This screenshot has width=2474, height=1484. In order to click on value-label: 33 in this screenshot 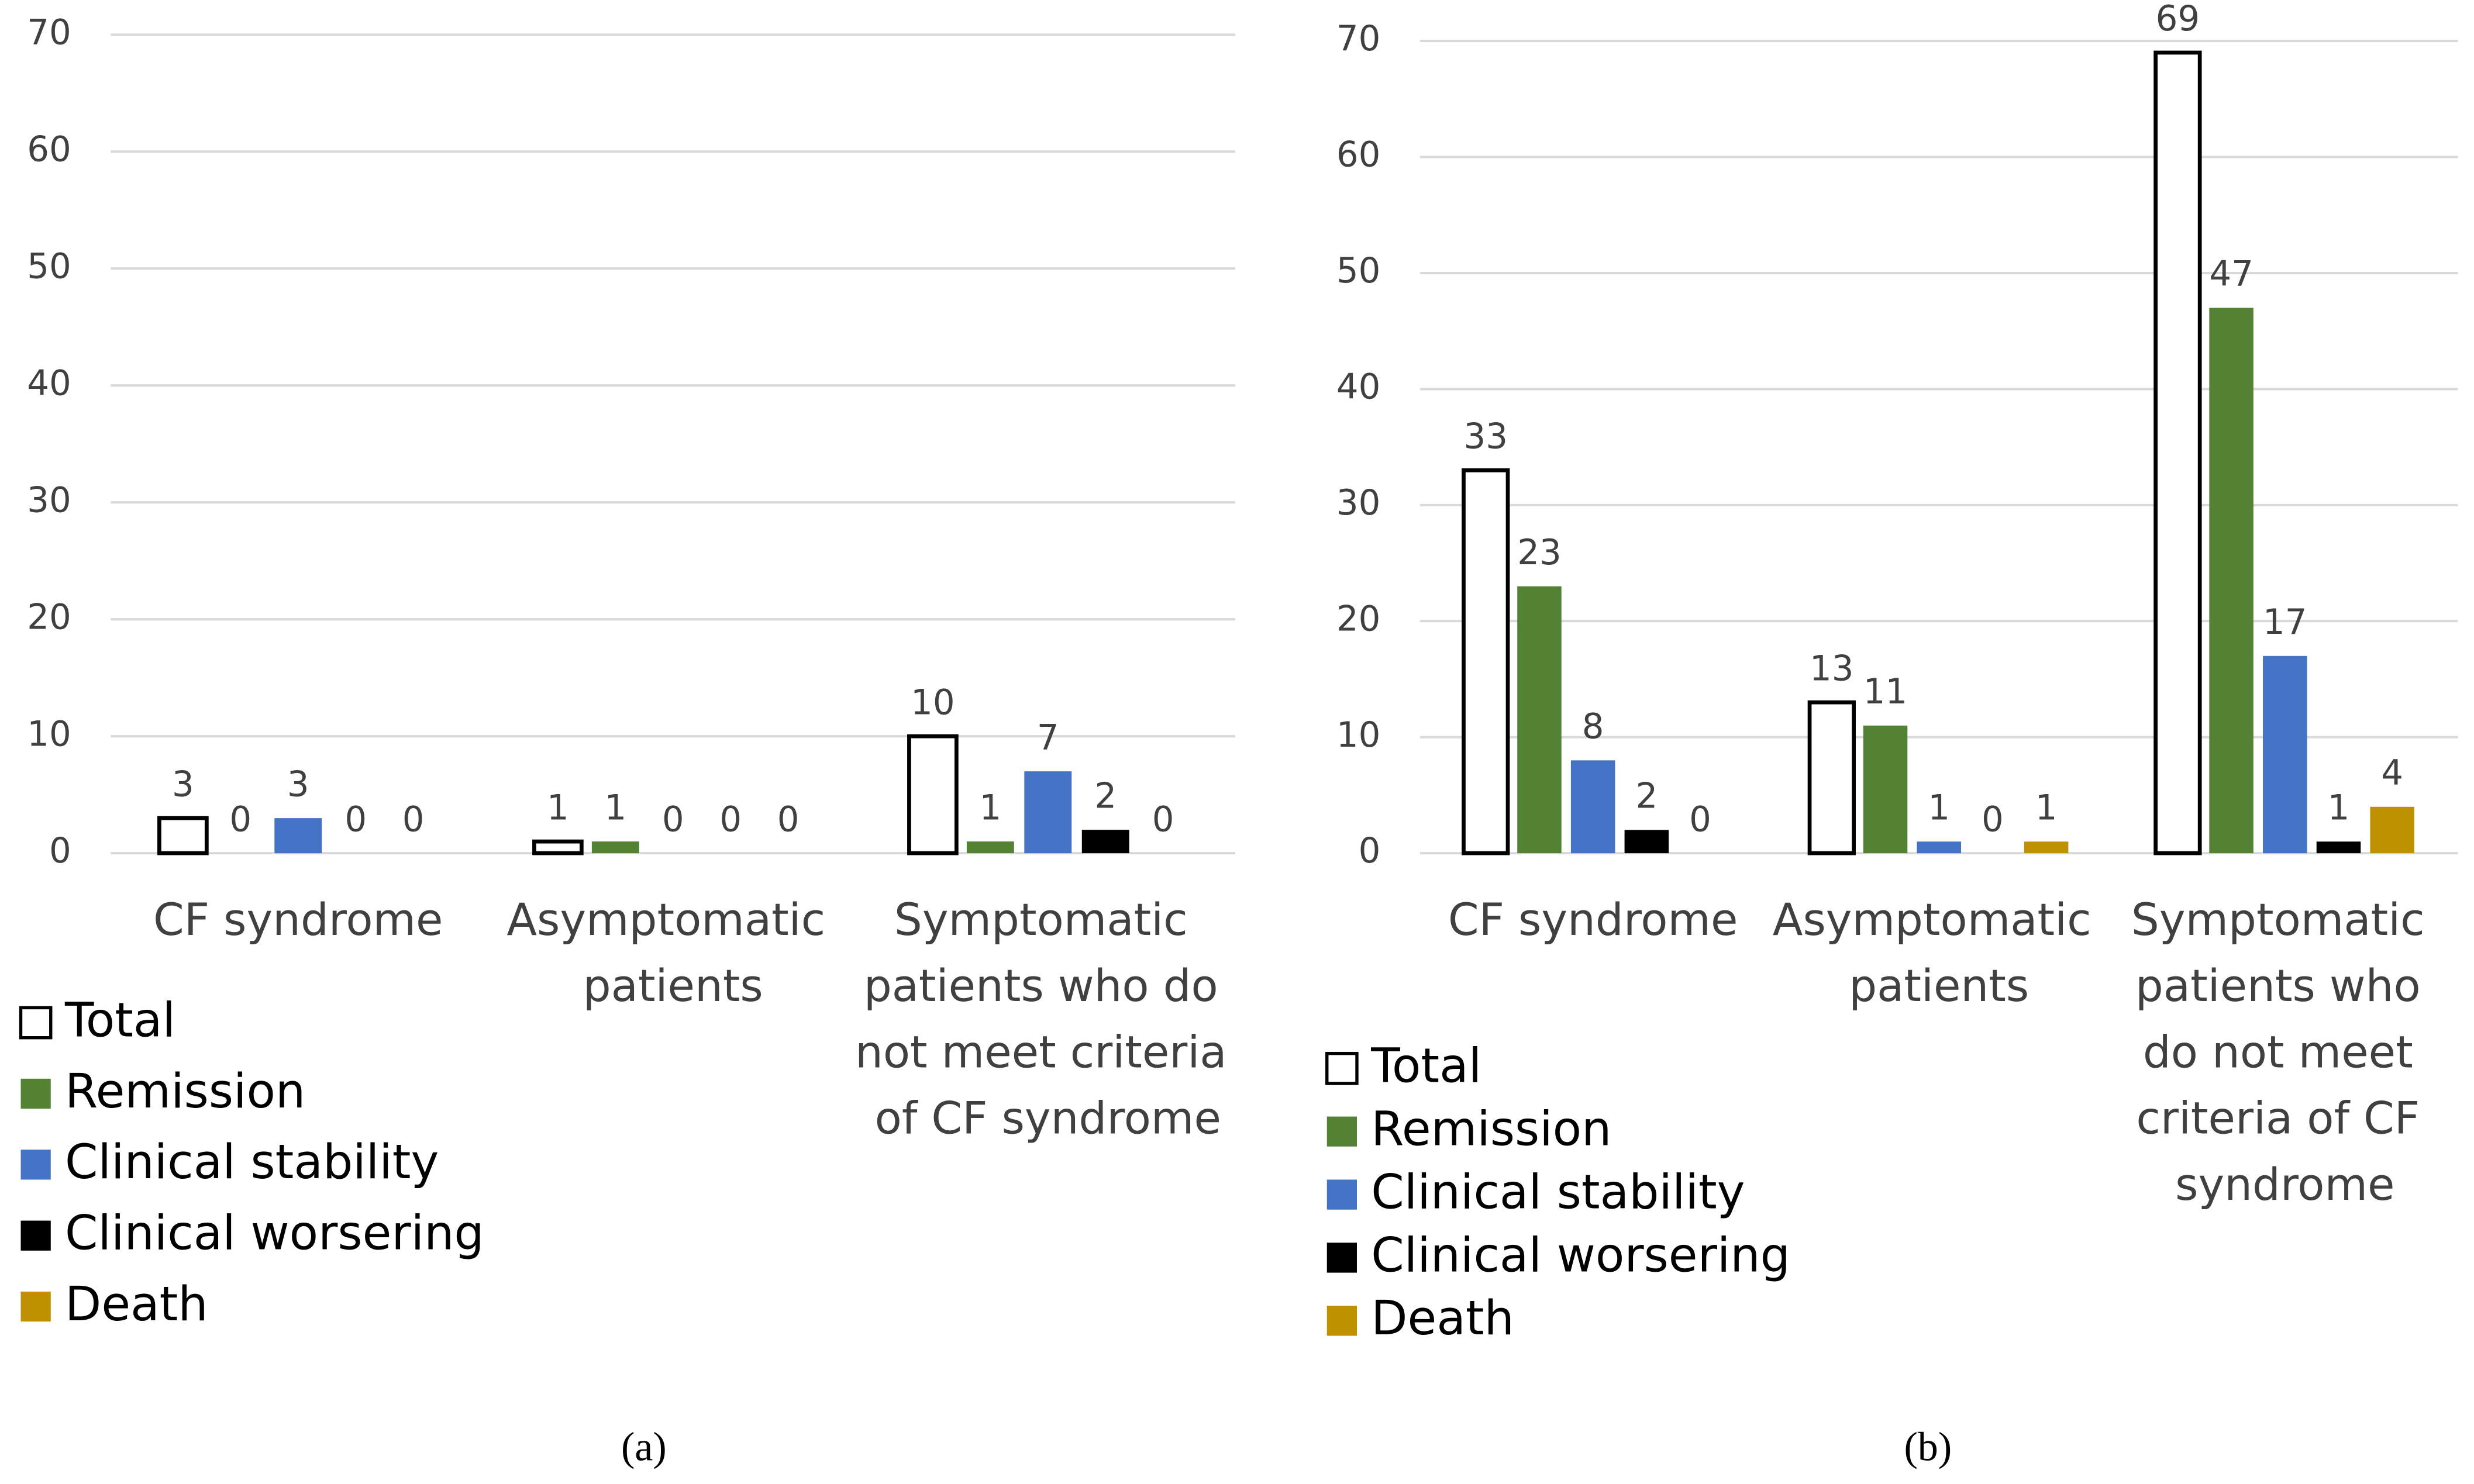, I will do `click(1485, 436)`.